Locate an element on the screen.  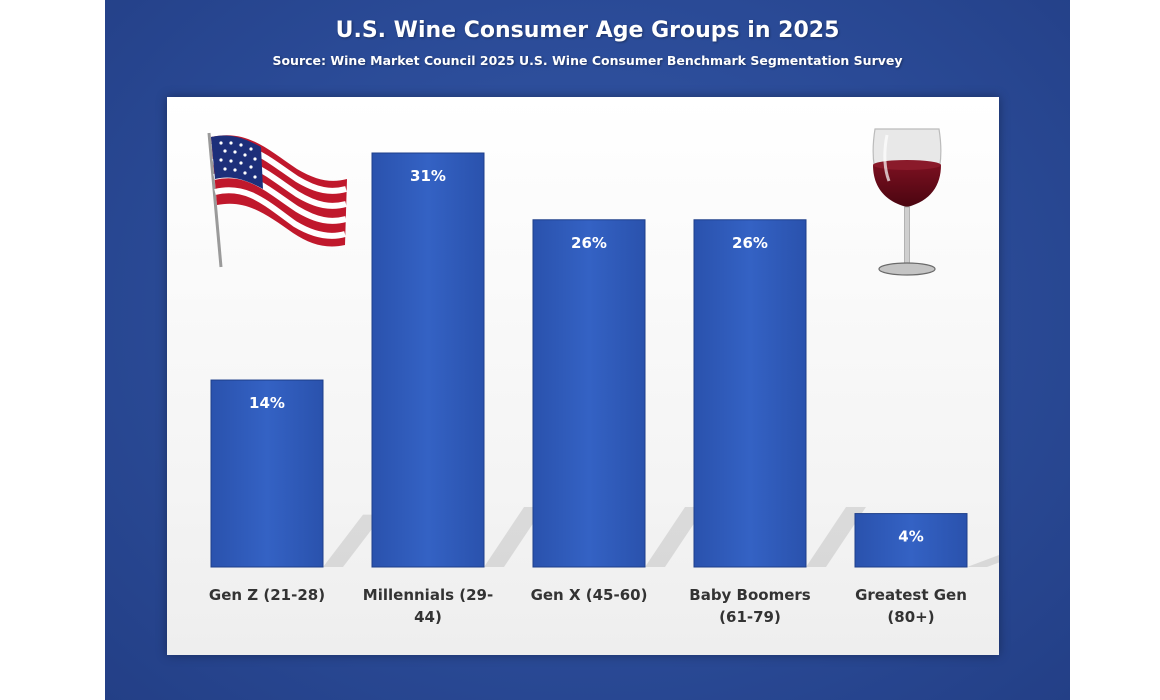
category-label: Millennials (29- is located at coordinates (428, 595).